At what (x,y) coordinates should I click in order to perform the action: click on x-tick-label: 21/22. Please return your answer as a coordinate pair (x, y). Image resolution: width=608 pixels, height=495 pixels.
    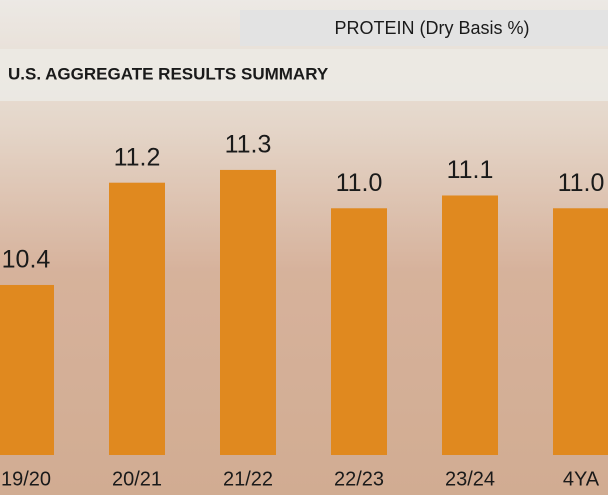
    Looking at the image, I should click on (248, 479).